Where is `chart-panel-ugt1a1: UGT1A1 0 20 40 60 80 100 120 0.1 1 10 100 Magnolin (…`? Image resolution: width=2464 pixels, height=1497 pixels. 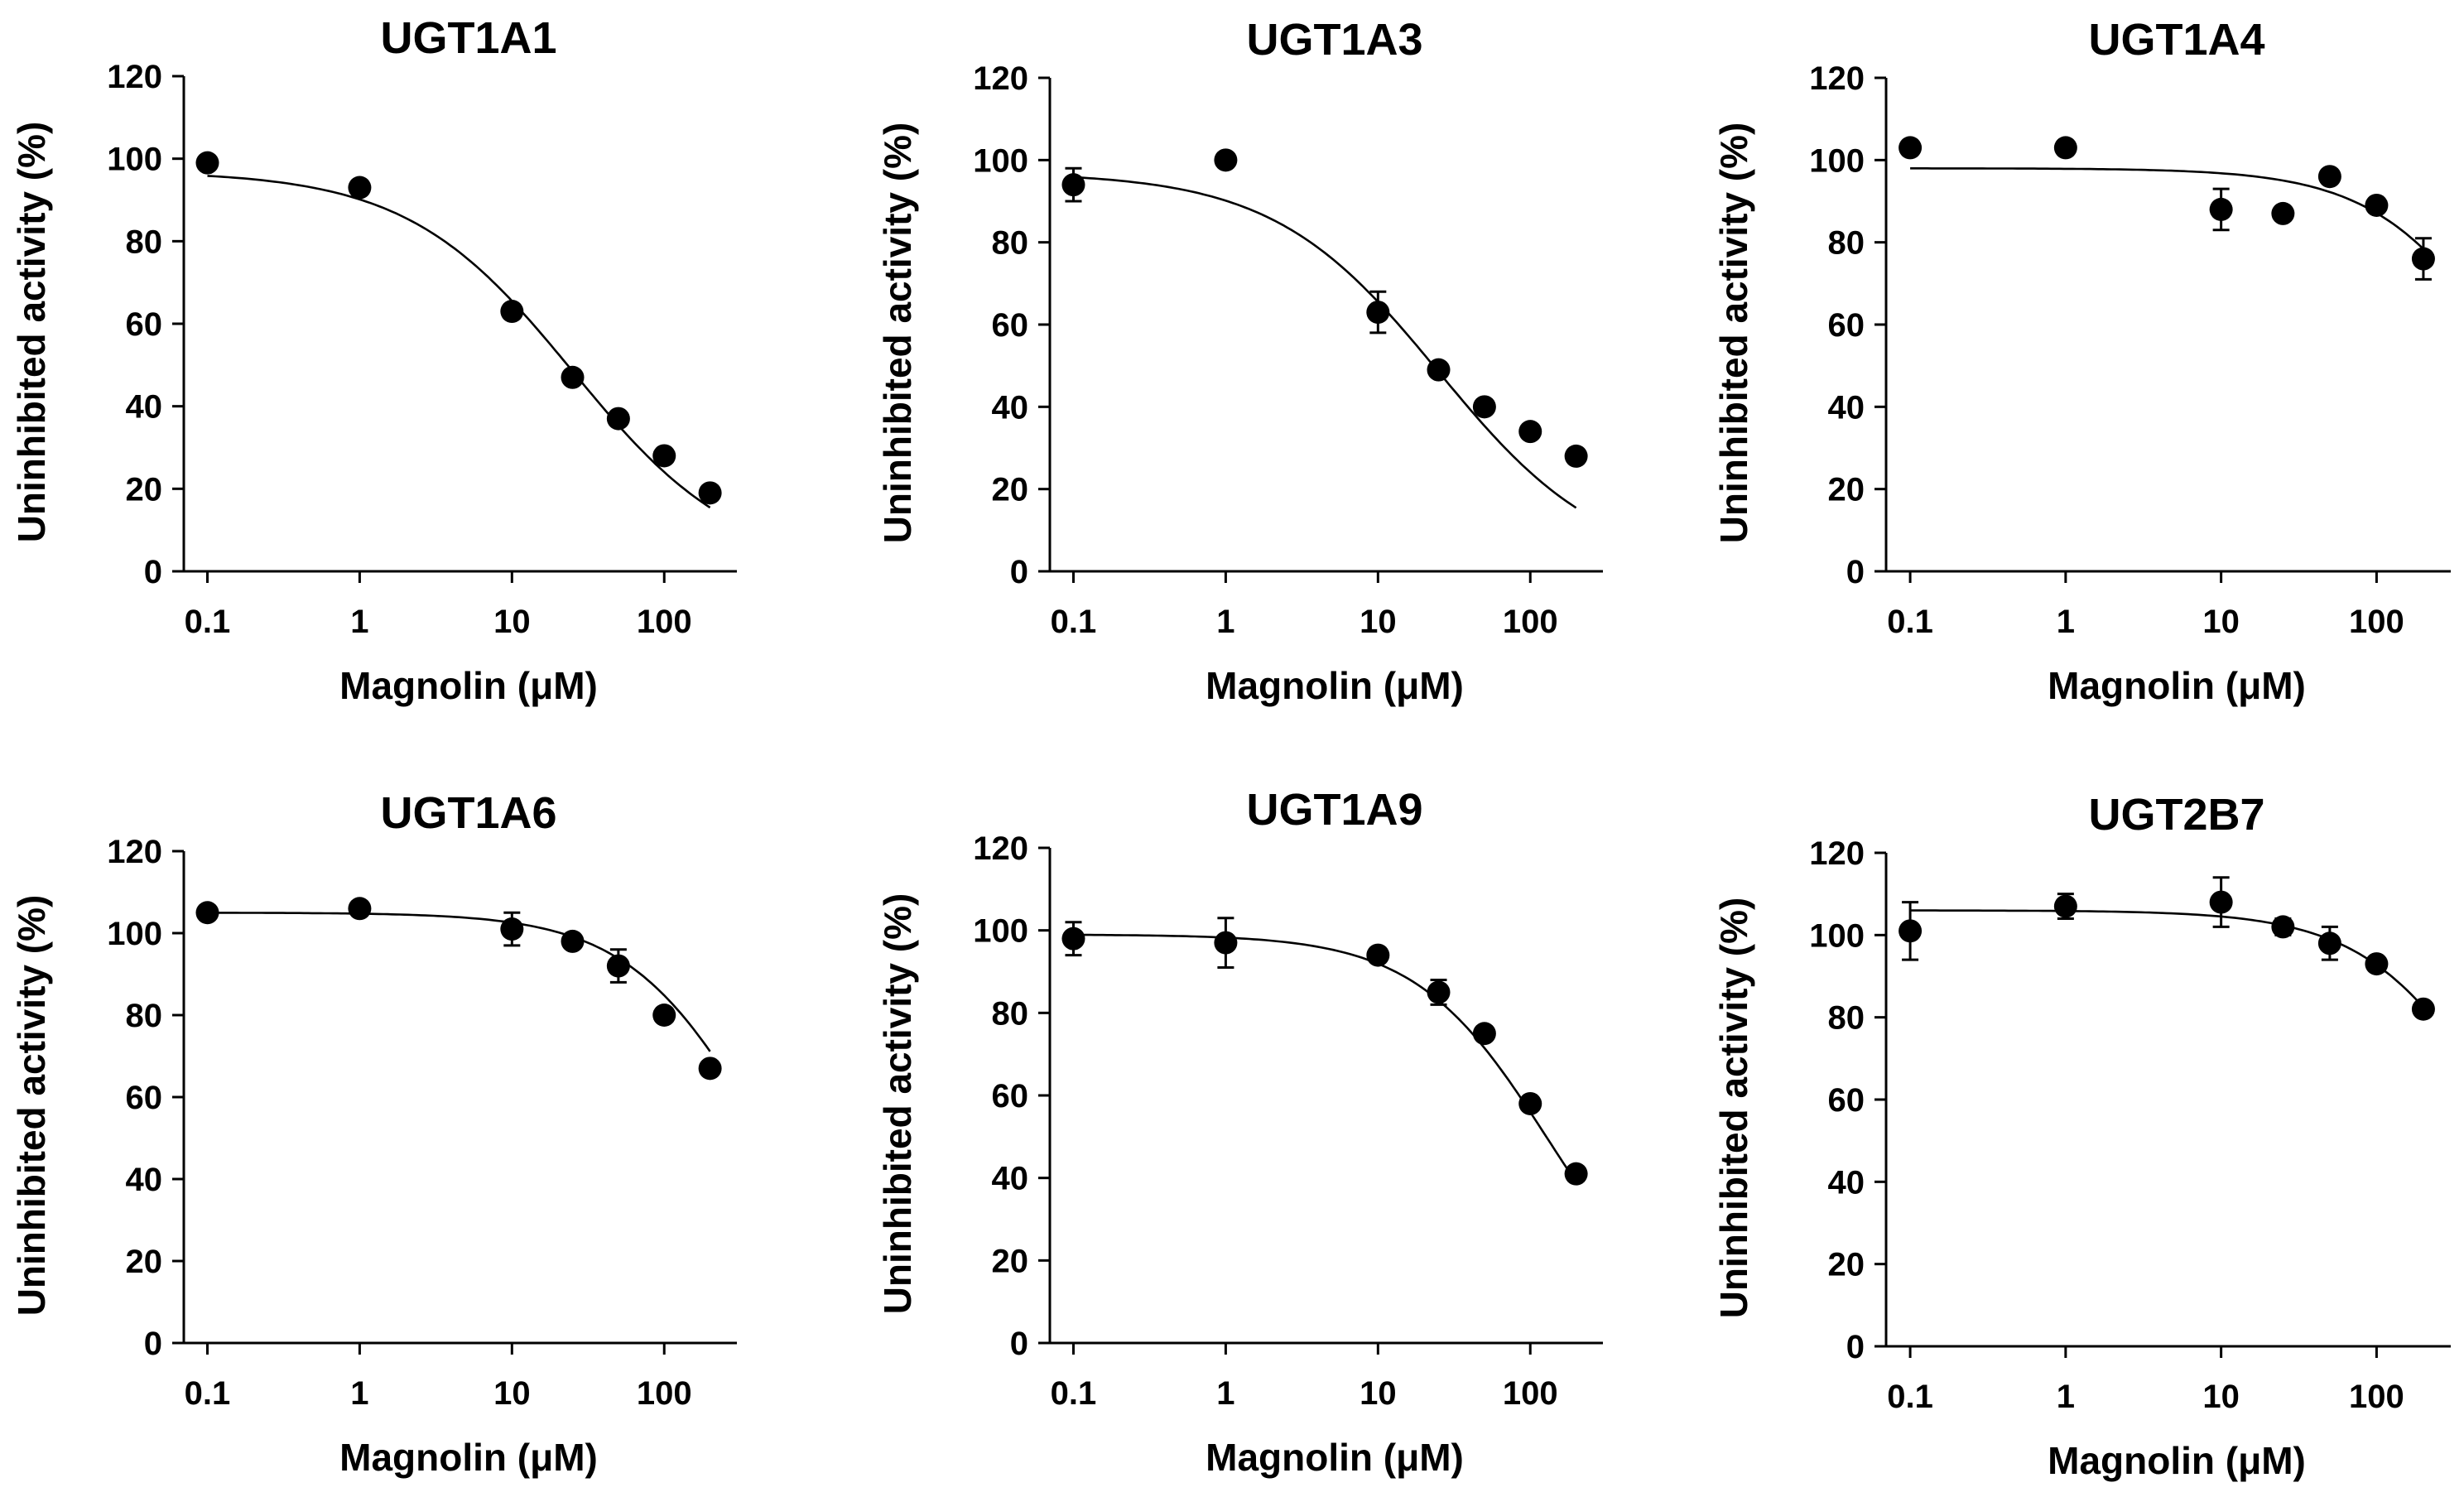 chart-panel-ugt1a1: UGT1A1 0 20 40 60 80 100 120 0.1 1 10 100 Magnolin (… is located at coordinates (374, 360).